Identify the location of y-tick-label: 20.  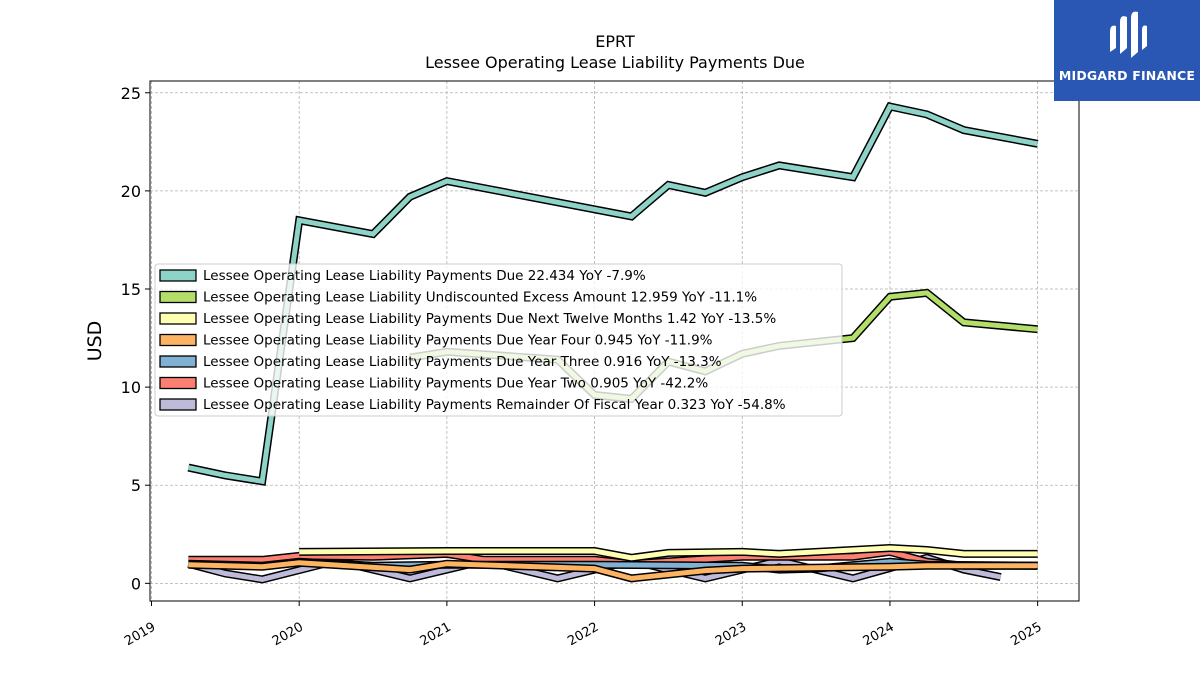
(131, 191).